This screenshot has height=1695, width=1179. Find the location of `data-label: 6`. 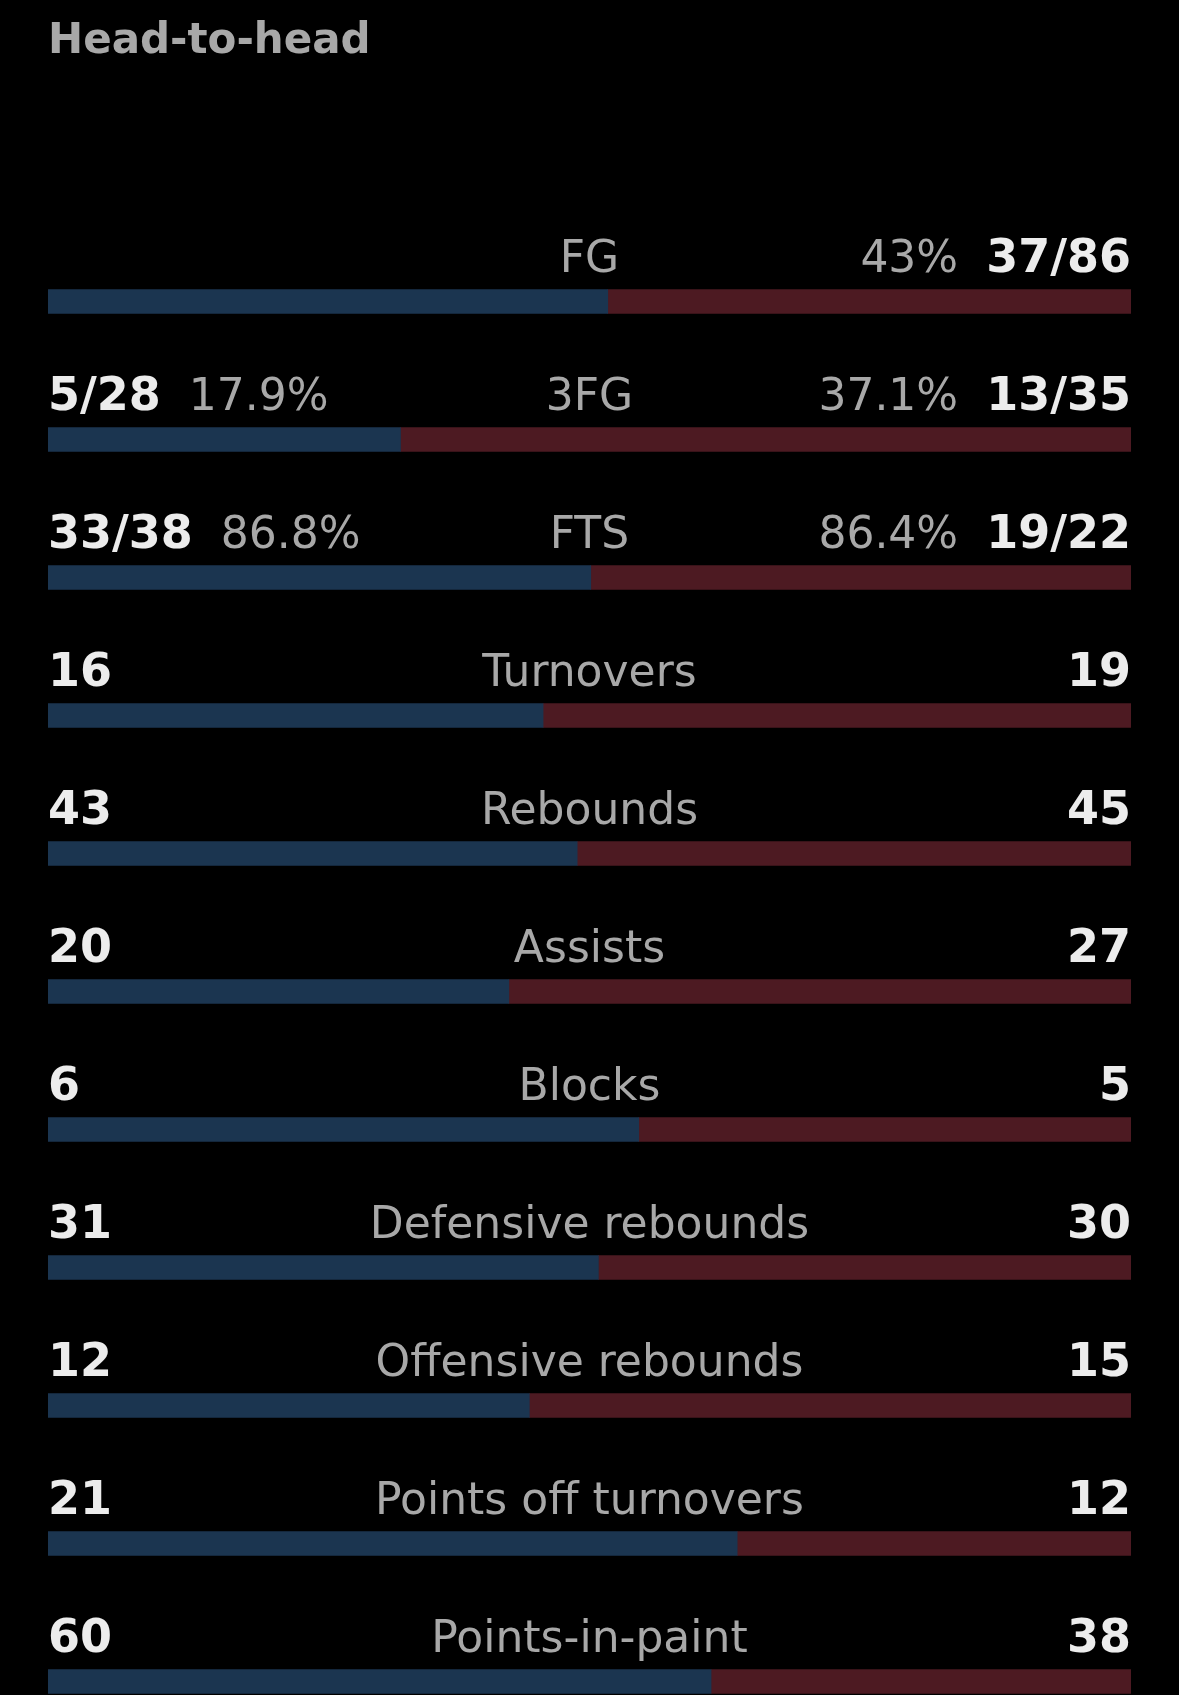

data-label: 6 is located at coordinates (64, 1083).